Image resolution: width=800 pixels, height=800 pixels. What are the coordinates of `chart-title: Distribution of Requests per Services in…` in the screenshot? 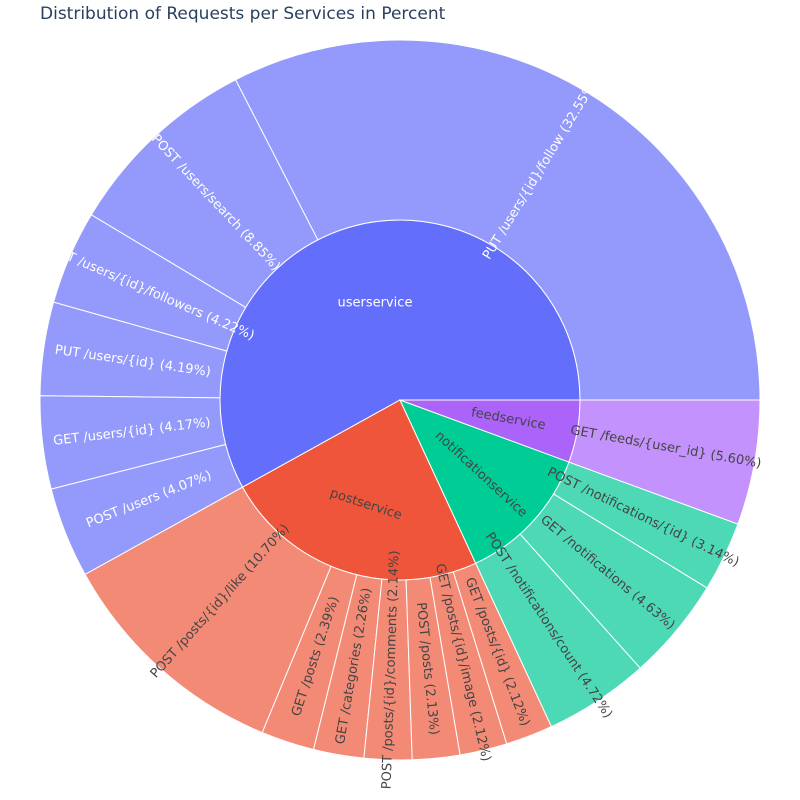 It's located at (243, 14).